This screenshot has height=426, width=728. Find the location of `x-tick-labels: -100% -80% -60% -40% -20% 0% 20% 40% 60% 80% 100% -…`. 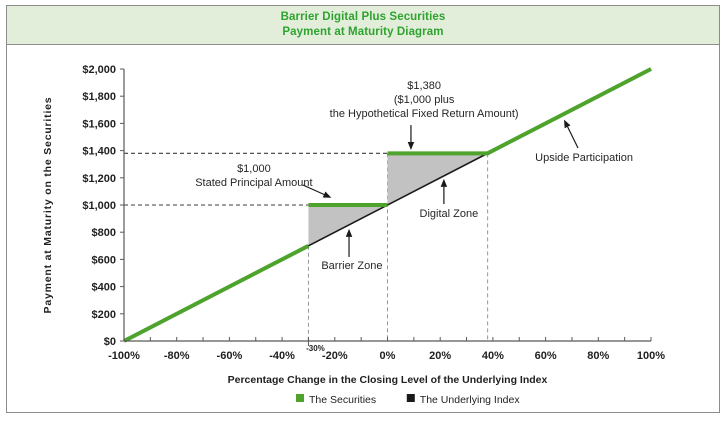

x-tick-labels: -100% -80% -60% -40% -20% 0% 20% 40% 60% 80% 100% -… is located at coordinates (386, 353).